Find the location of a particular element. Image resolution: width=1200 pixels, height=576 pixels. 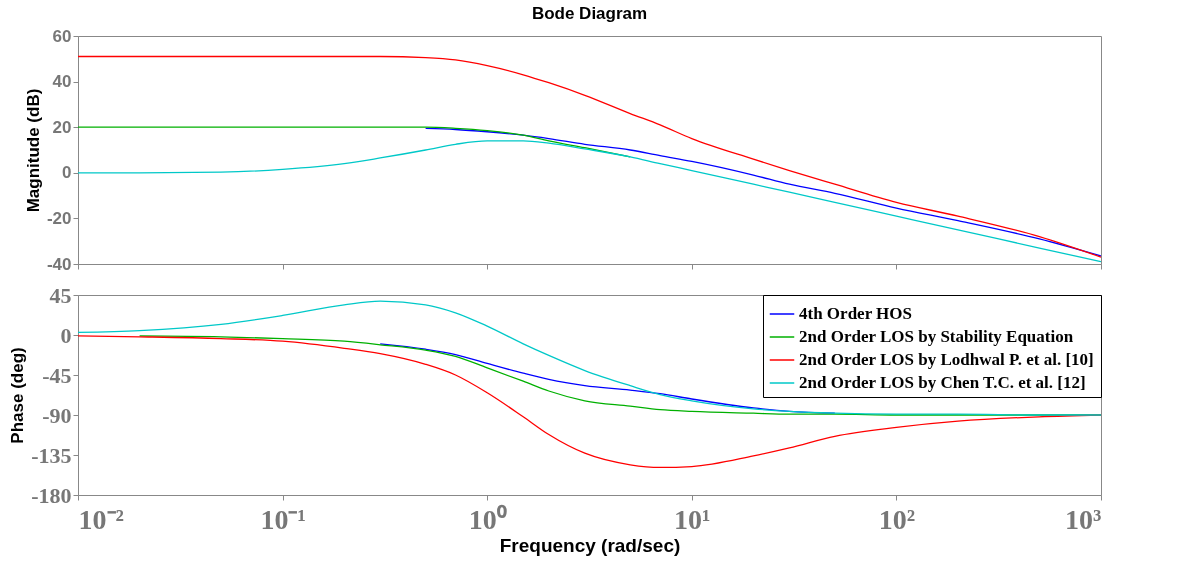

x-axis-title: Frequency (rad/sec) is located at coordinates (590, 545).